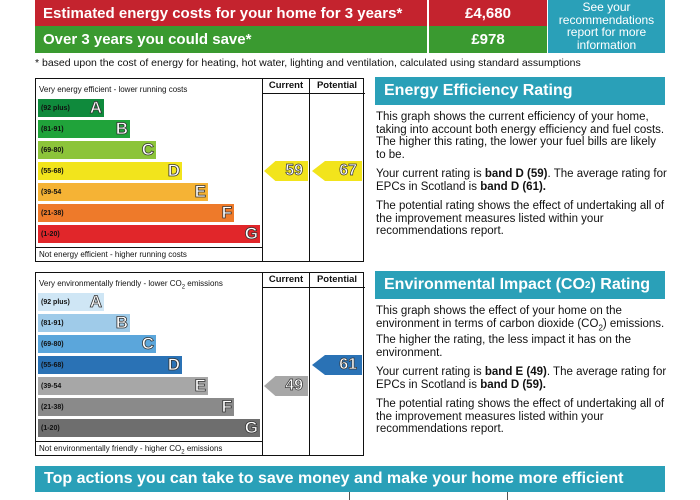  What do you see at coordinates (84, 322) in the screenshot?
I see `environment-band-b: (81-91) B` at bounding box center [84, 322].